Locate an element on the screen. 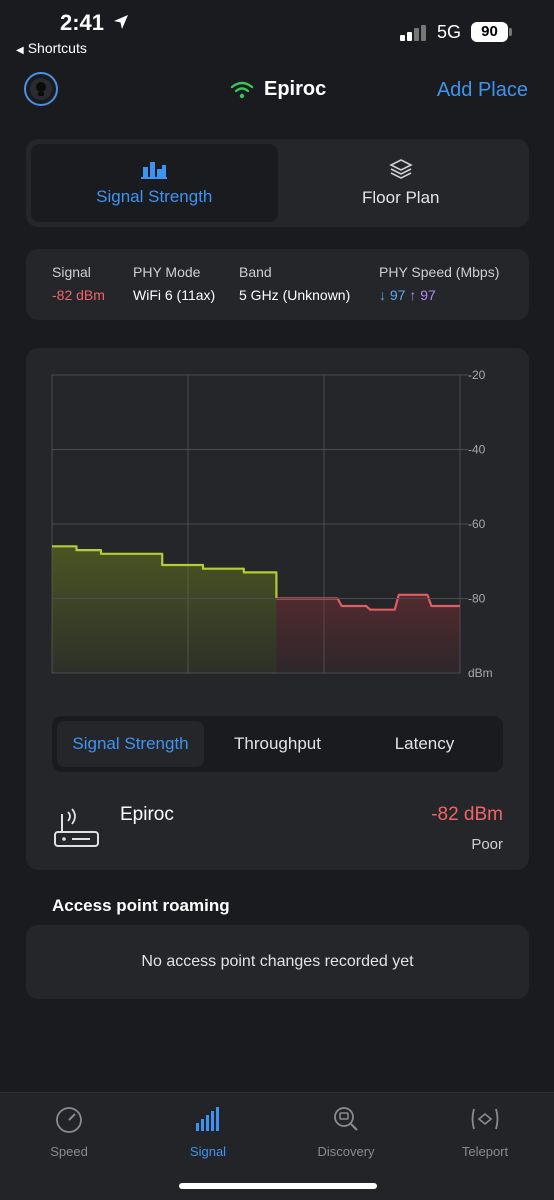 The height and width of the screenshot is (1200, 554). bottom-tab-bar: Speed Signal Discovery Teleport is located at coordinates (277, 1146).